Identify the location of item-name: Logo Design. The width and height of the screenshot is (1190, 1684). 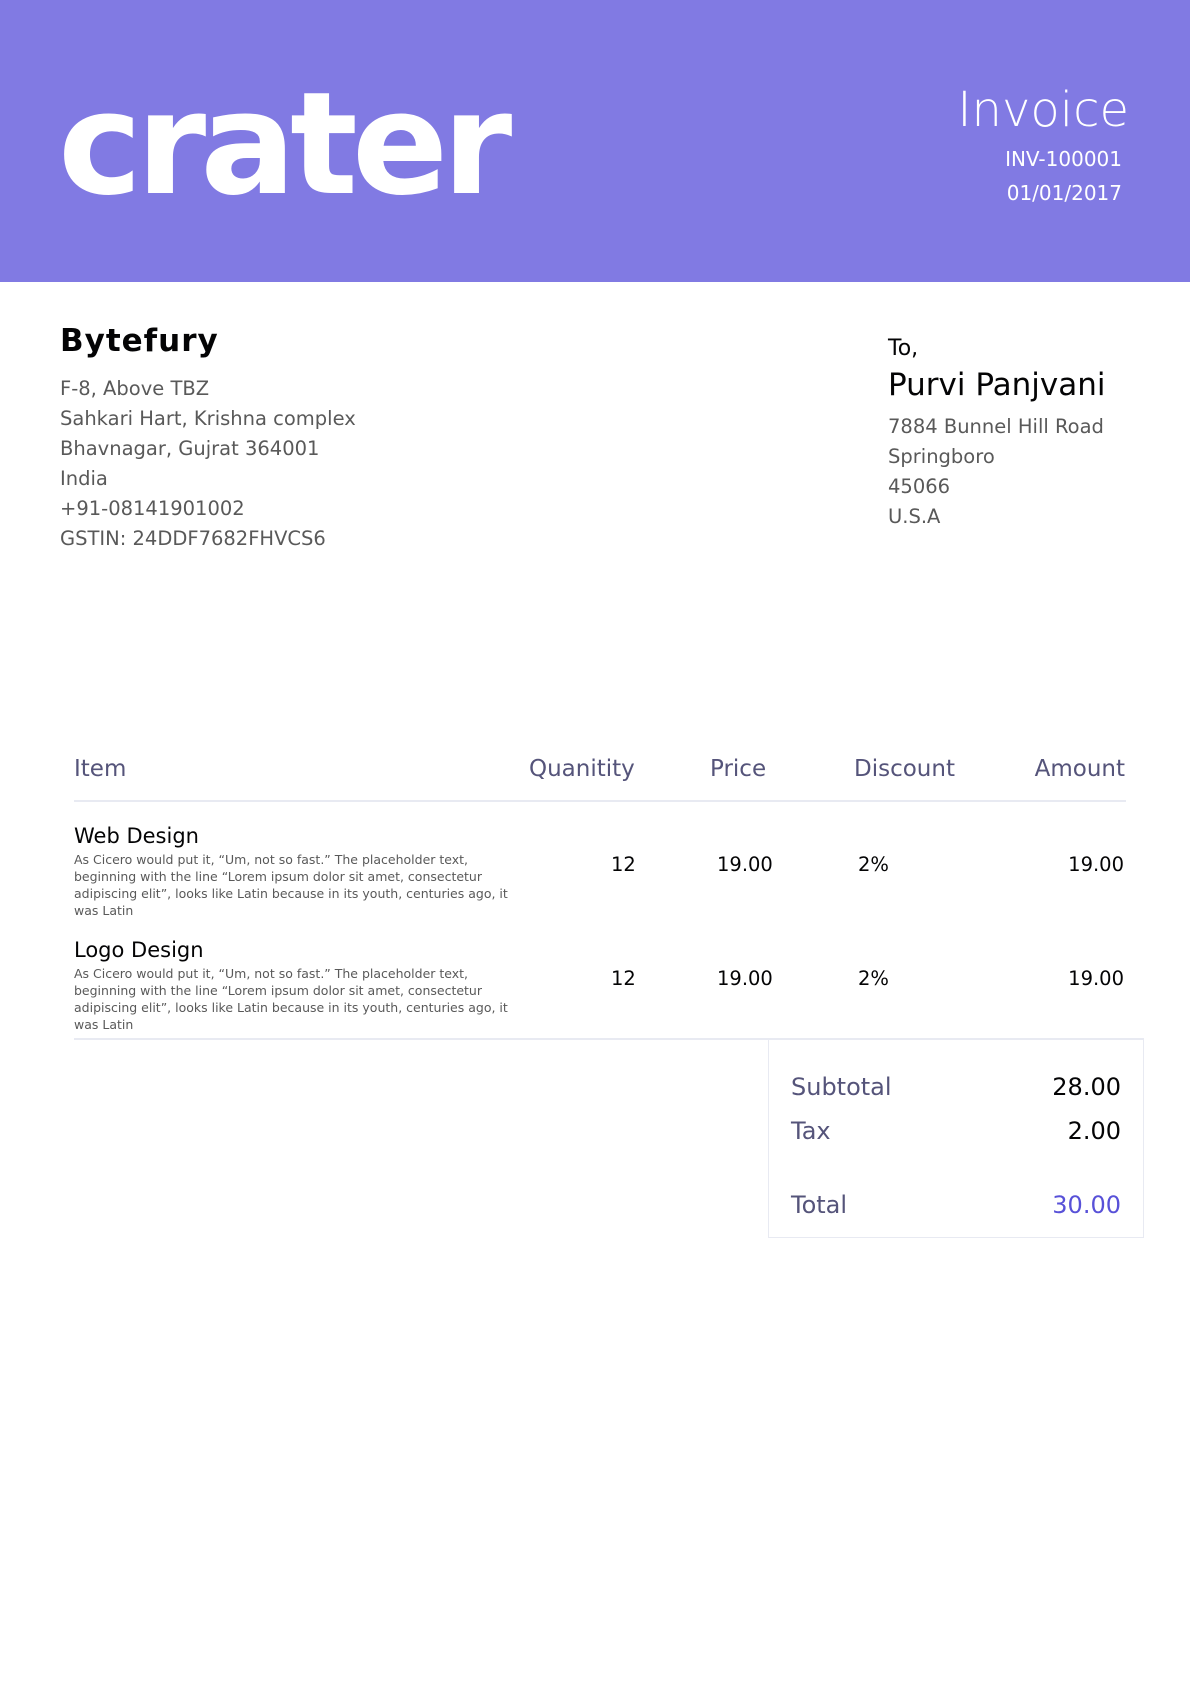
(139, 950).